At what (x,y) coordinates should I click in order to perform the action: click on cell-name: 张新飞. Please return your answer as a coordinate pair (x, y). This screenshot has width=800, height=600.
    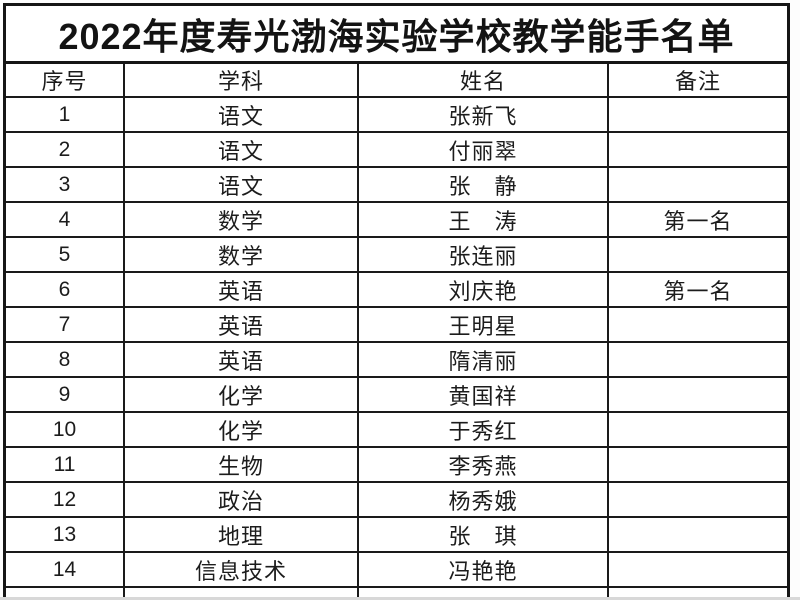
    Looking at the image, I should click on (483, 114).